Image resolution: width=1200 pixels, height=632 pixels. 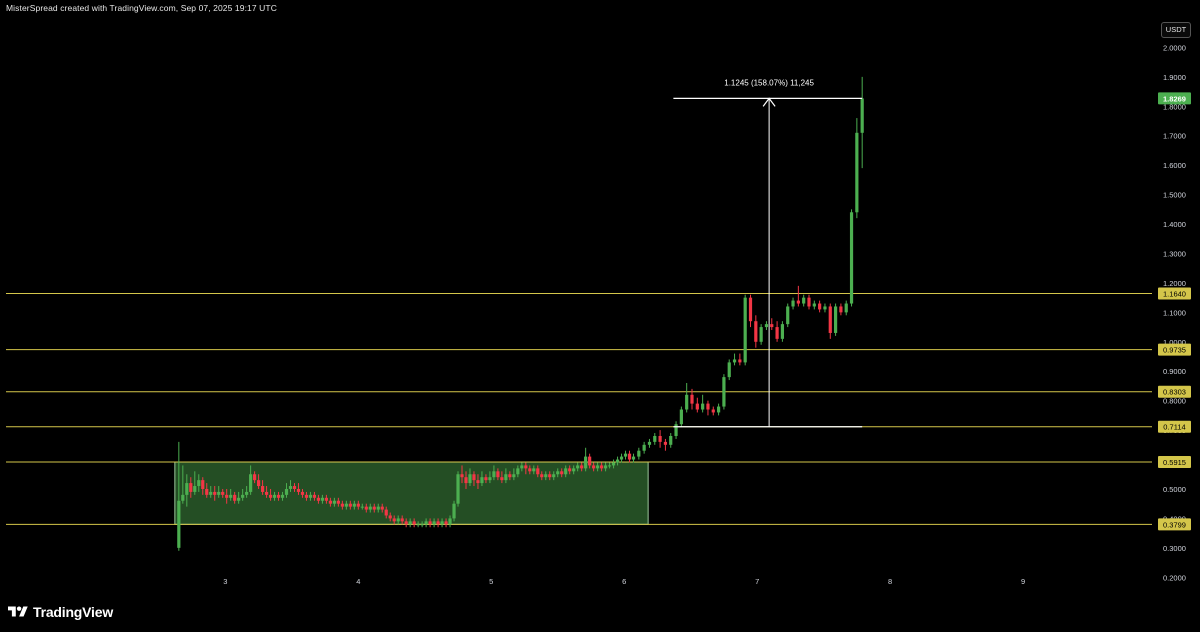 I want to click on tradingview-logo: TradingView, so click(x=60, y=612).